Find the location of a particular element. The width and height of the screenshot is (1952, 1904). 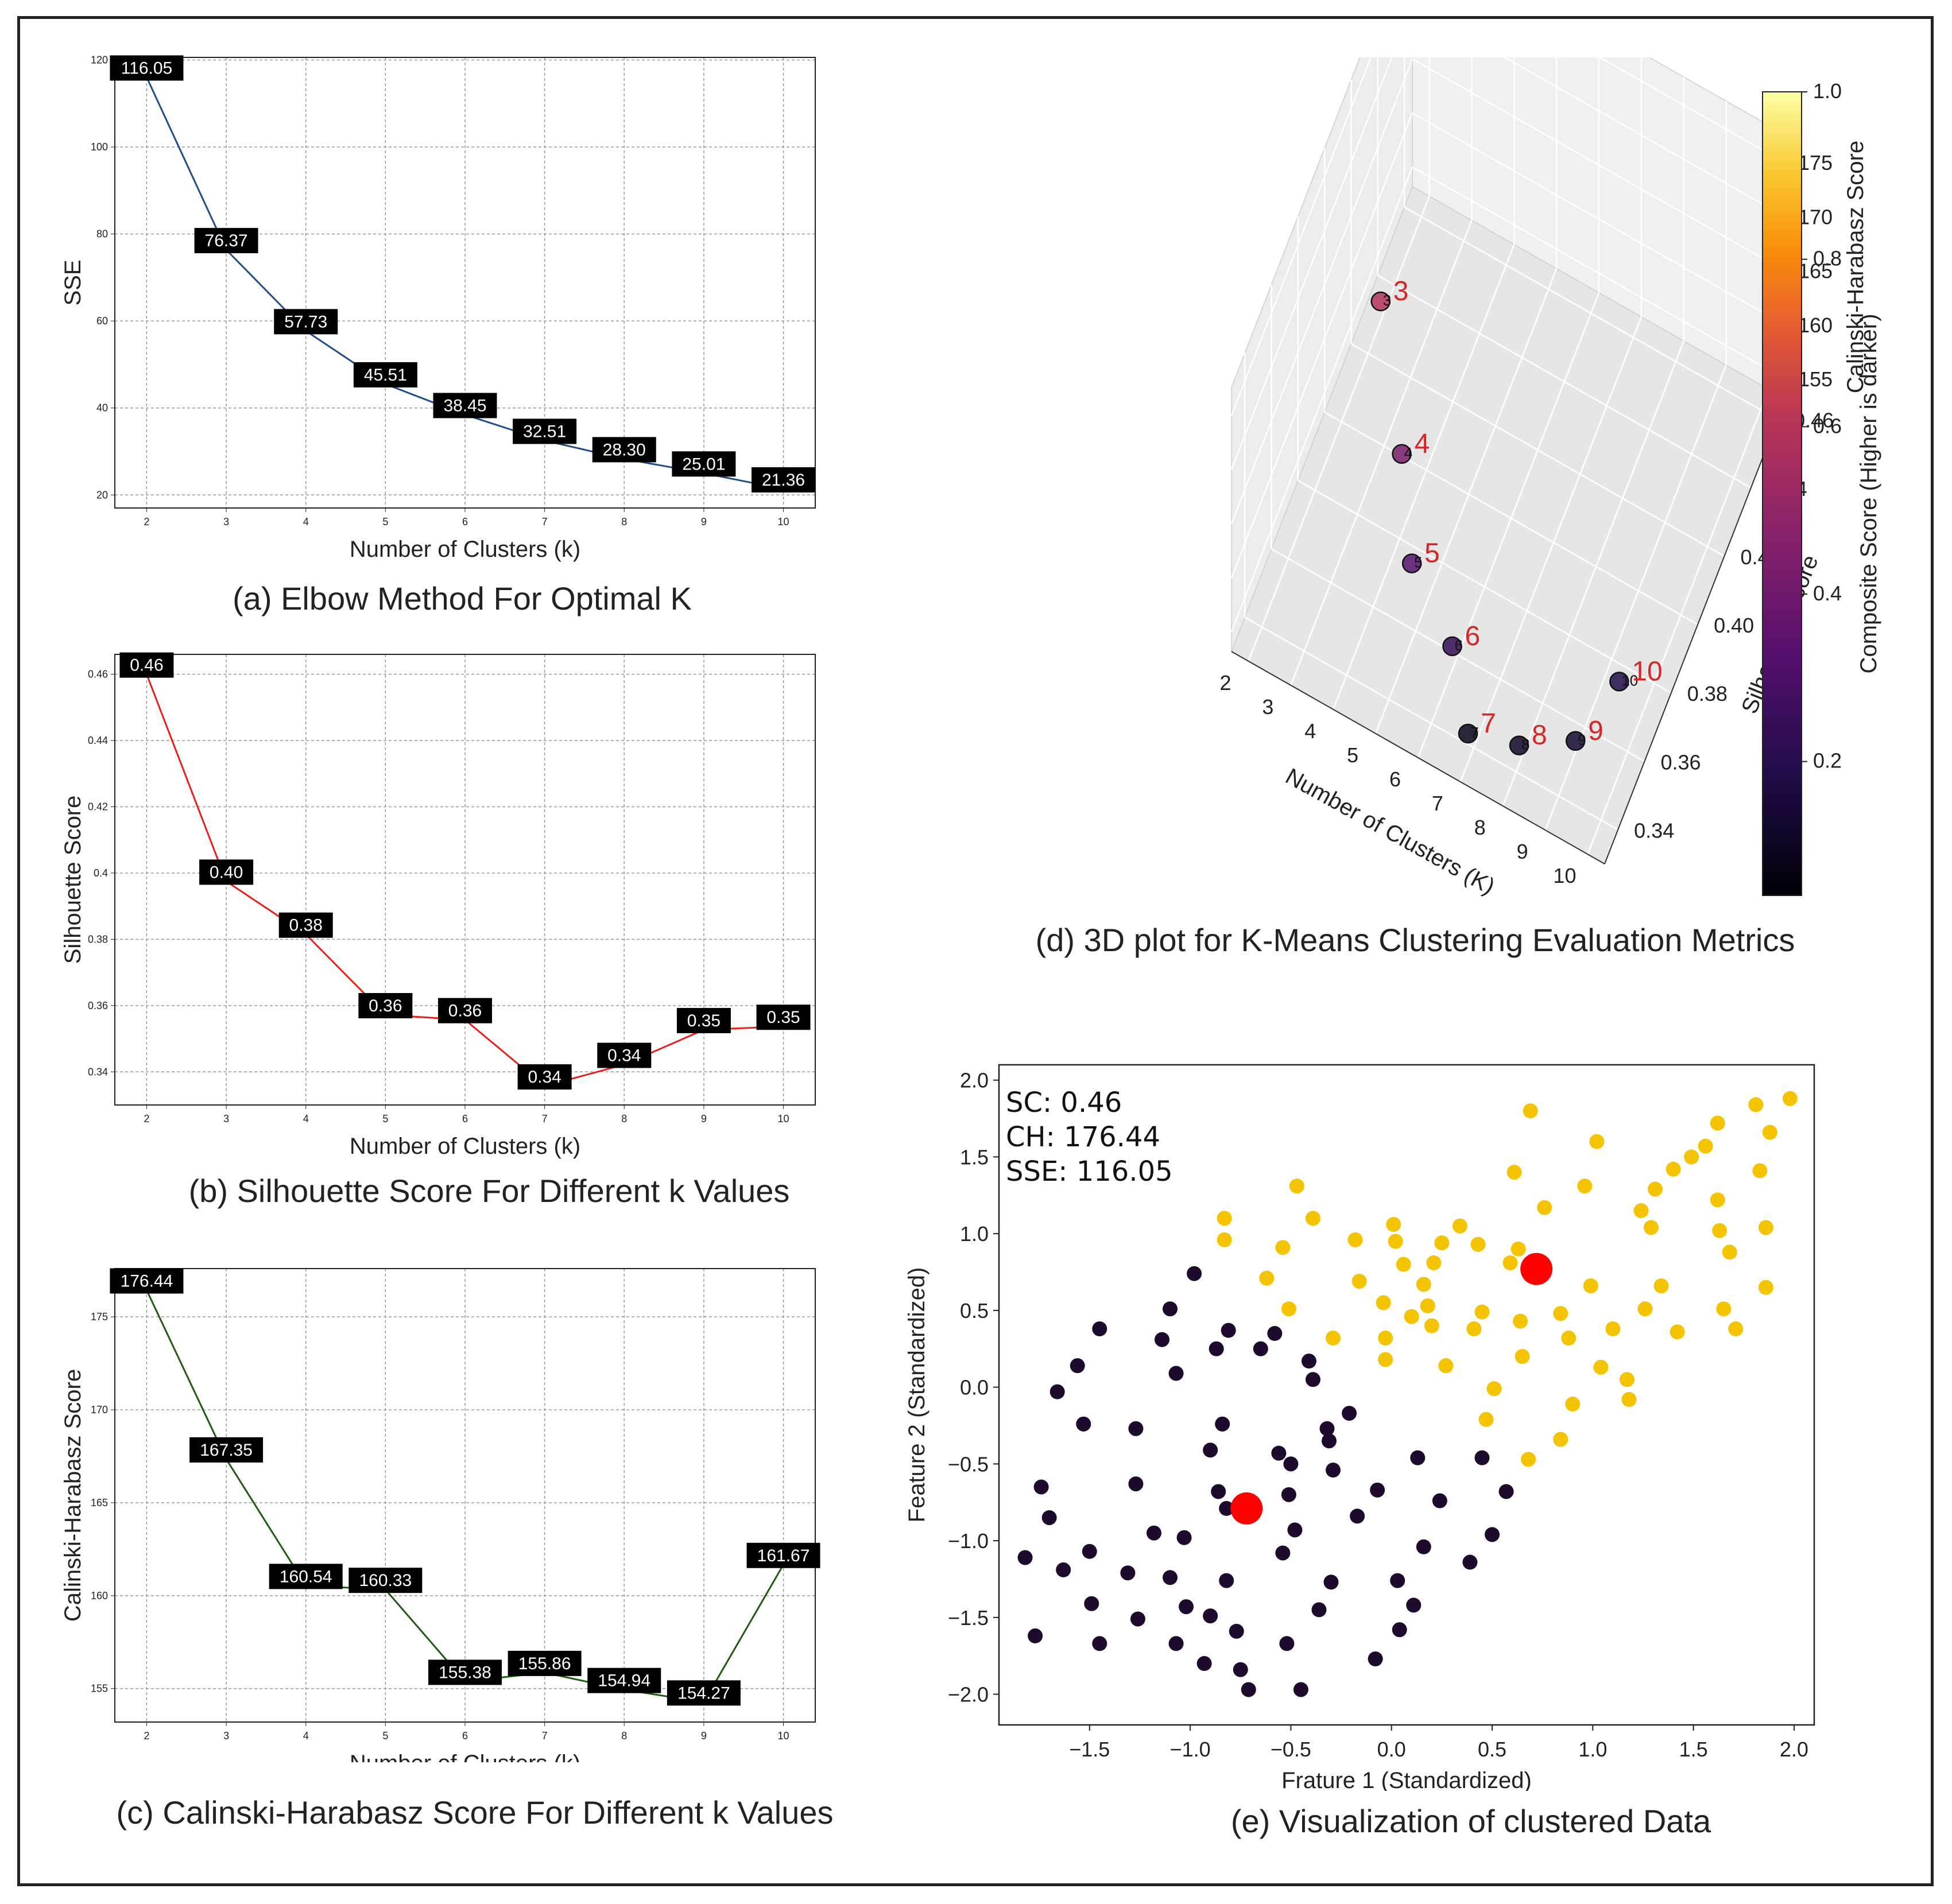

x-tick-label: 6 is located at coordinates (465, 1736).